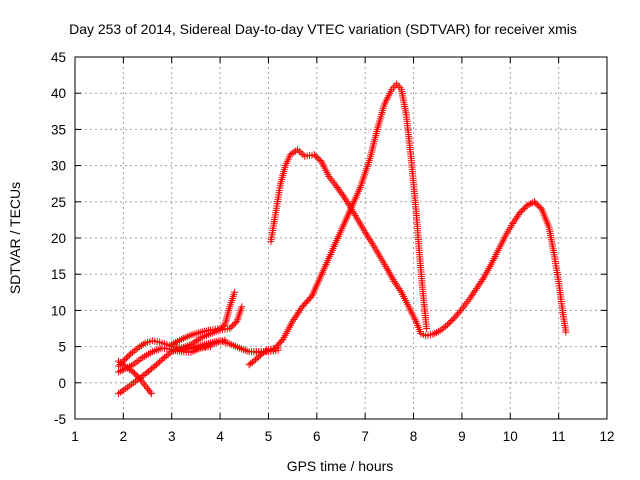 This screenshot has width=640, height=480. What do you see at coordinates (62, 383) in the screenshot?
I see `y-tick-label: 0` at bounding box center [62, 383].